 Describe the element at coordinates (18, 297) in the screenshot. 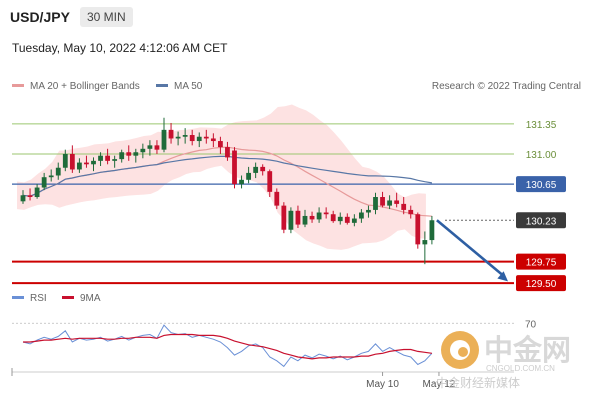

I see `rsi-legend-swatch` at that location.